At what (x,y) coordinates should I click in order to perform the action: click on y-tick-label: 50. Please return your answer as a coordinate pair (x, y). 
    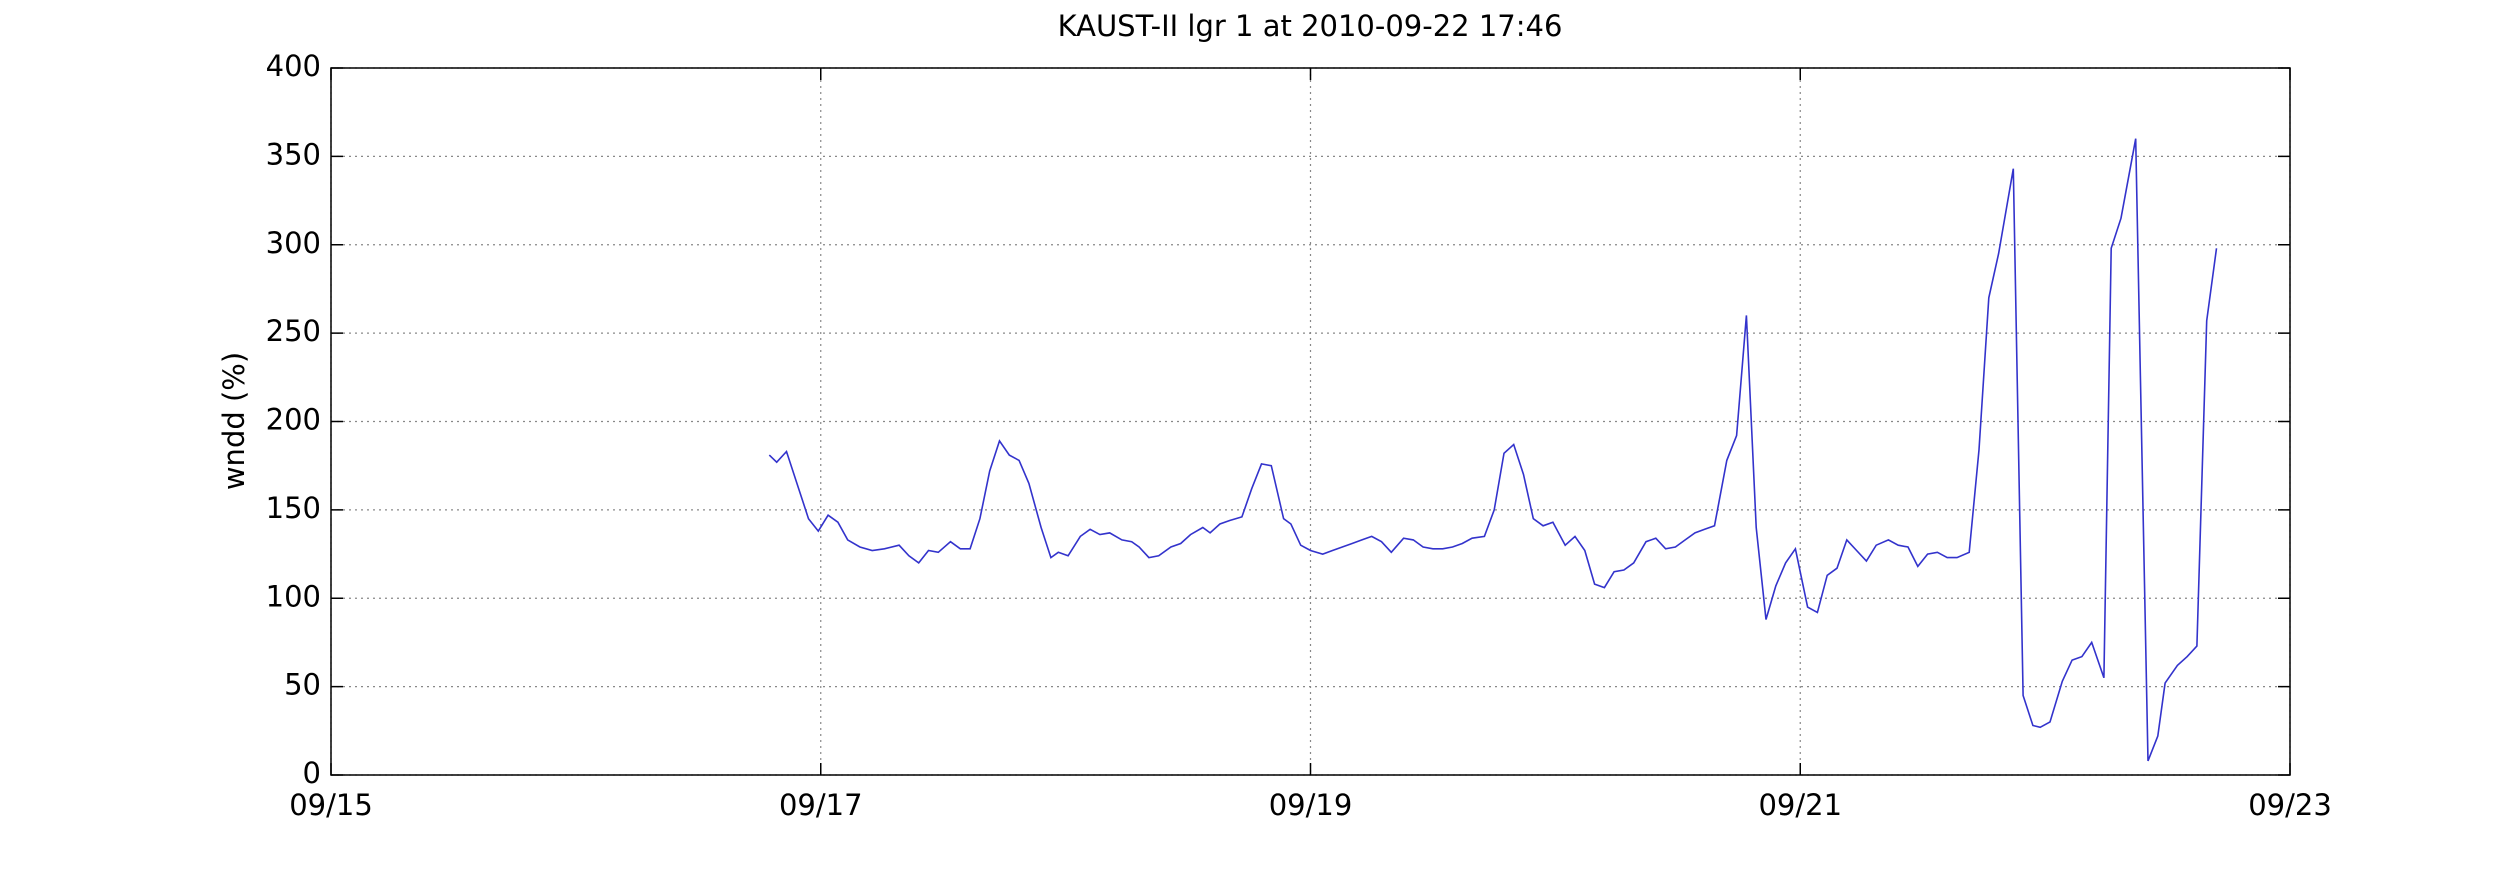
    Looking at the image, I should click on (302, 685).